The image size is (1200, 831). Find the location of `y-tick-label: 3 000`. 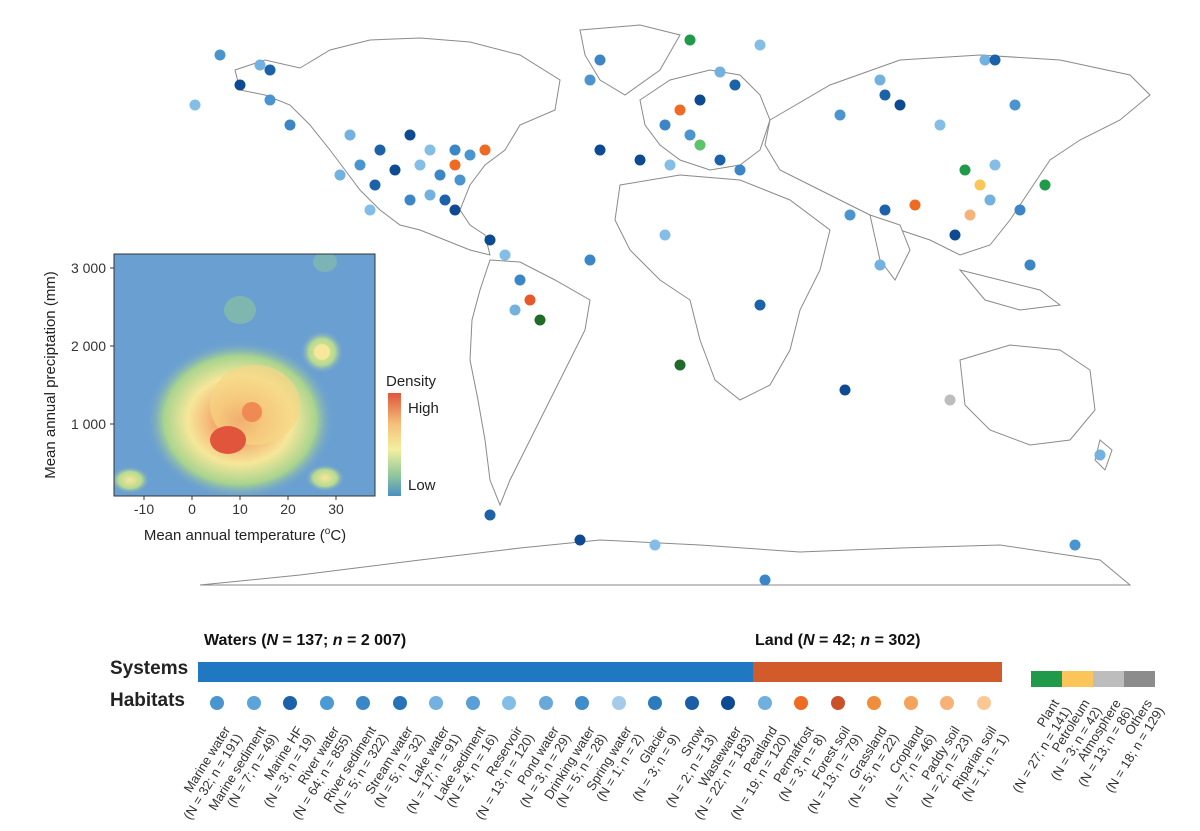

y-tick-label: 3 000 is located at coordinates (88, 268).